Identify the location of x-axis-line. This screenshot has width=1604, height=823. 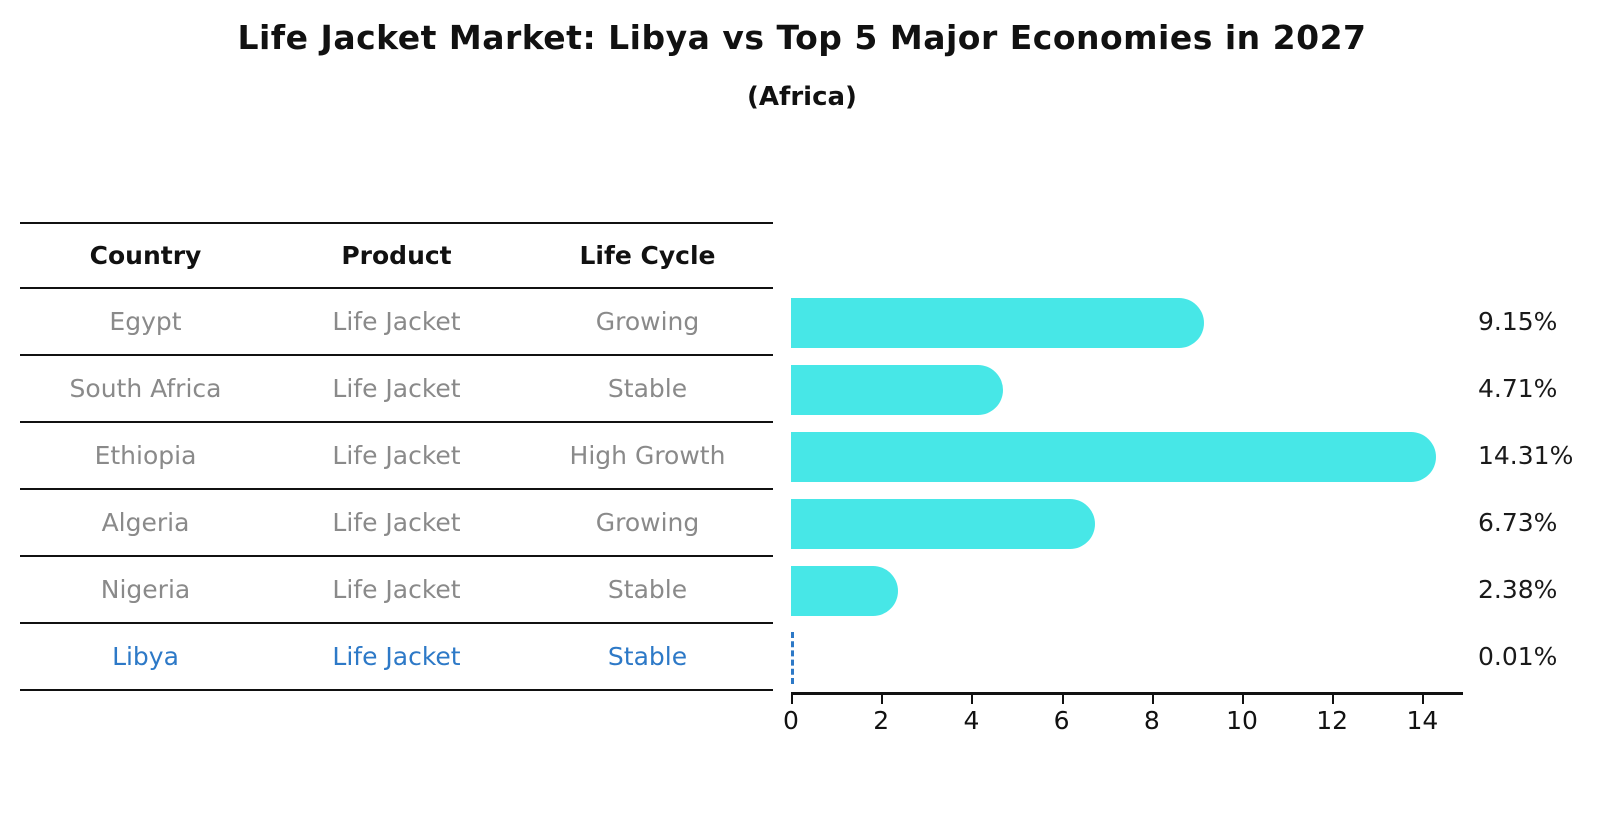
(1127, 693).